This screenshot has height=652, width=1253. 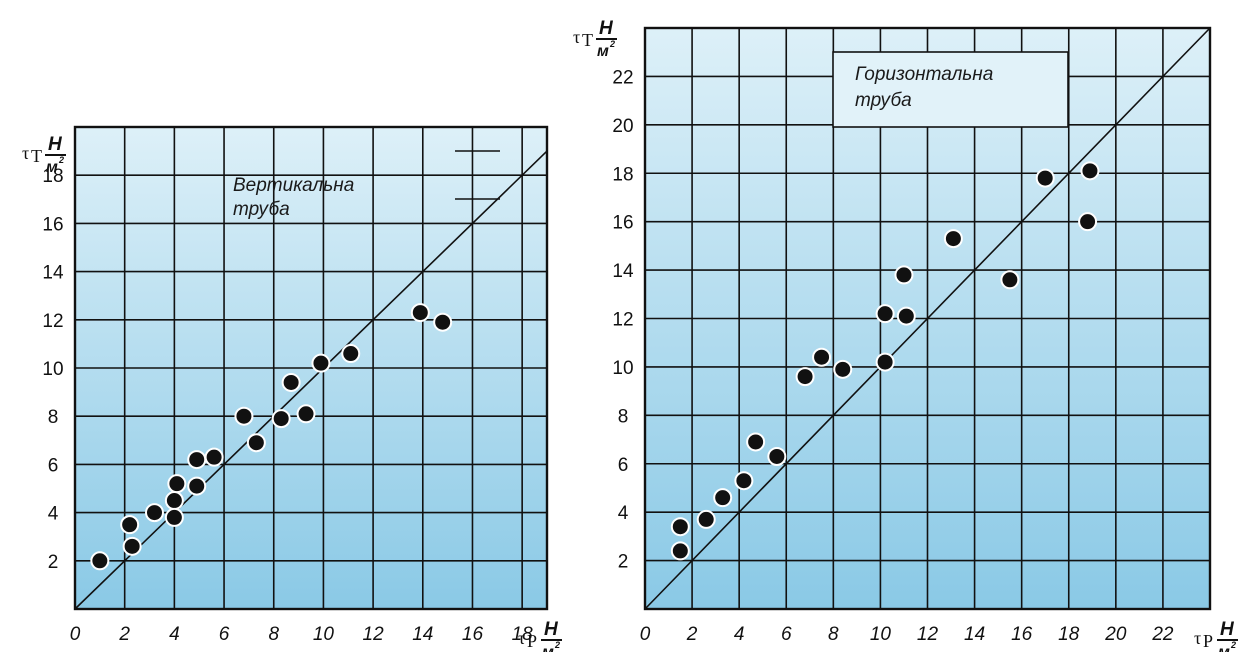 I want to click on annotation-text: Горизонтальна, so click(x=924, y=74).